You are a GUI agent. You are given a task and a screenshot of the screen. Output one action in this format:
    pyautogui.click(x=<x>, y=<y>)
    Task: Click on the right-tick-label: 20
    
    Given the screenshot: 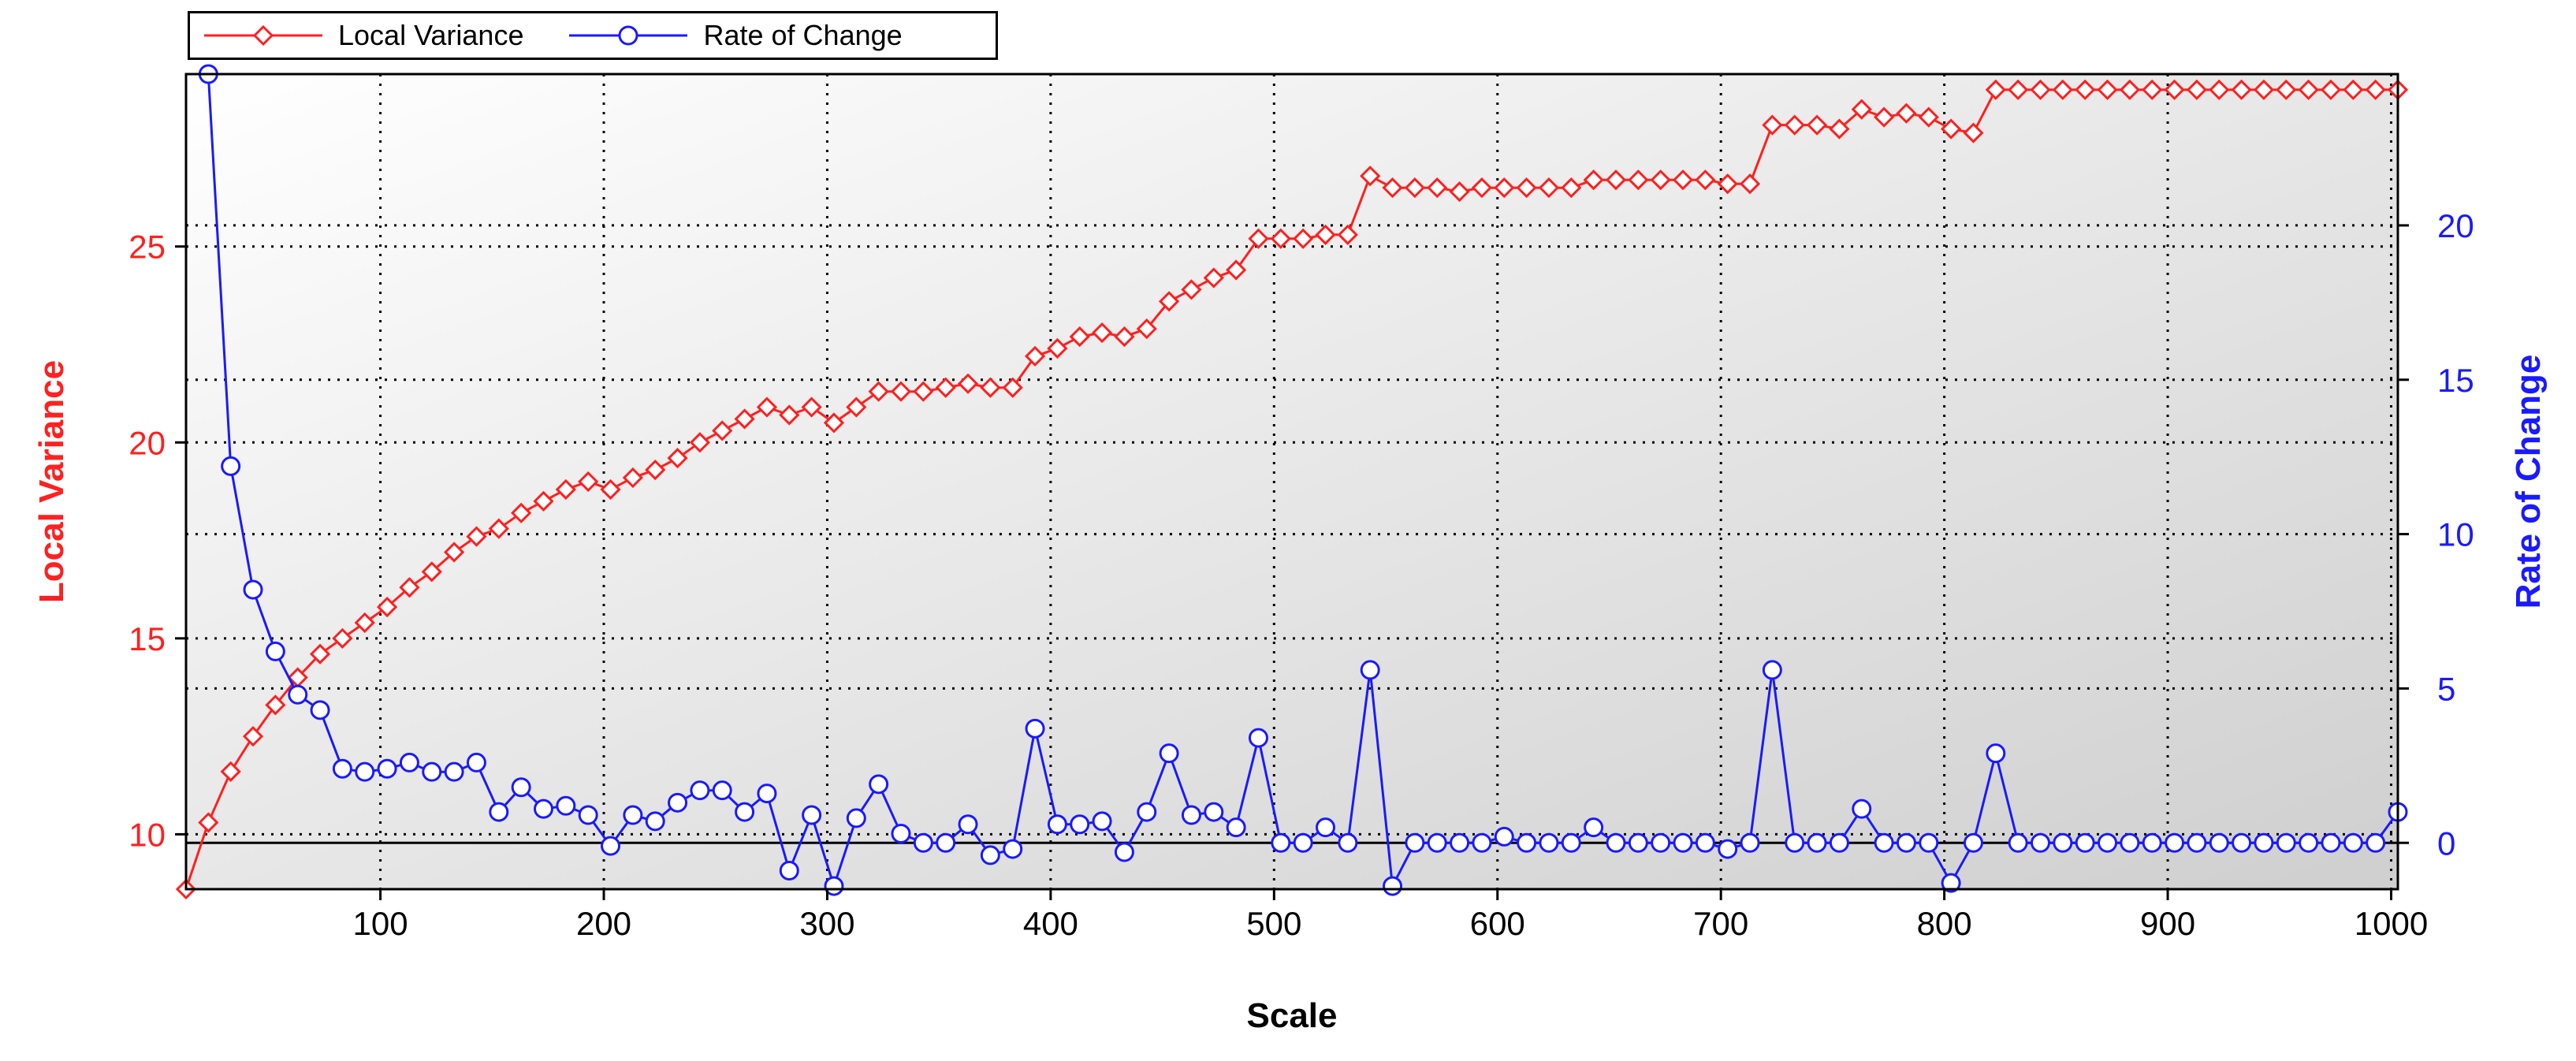 What is the action you would take?
    pyautogui.click(x=2455, y=225)
    